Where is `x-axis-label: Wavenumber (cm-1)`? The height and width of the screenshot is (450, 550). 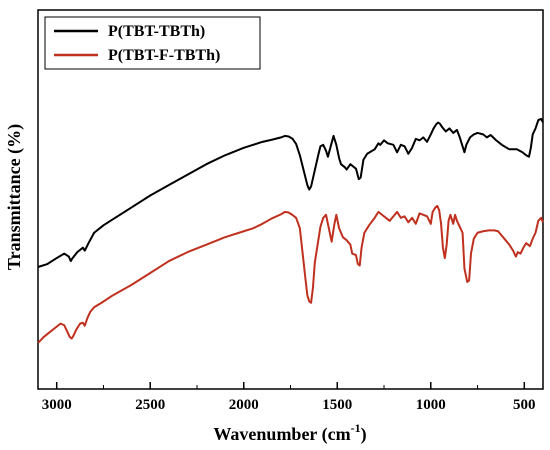
x-axis-label: Wavenumber (cm-1) is located at coordinates (289, 433).